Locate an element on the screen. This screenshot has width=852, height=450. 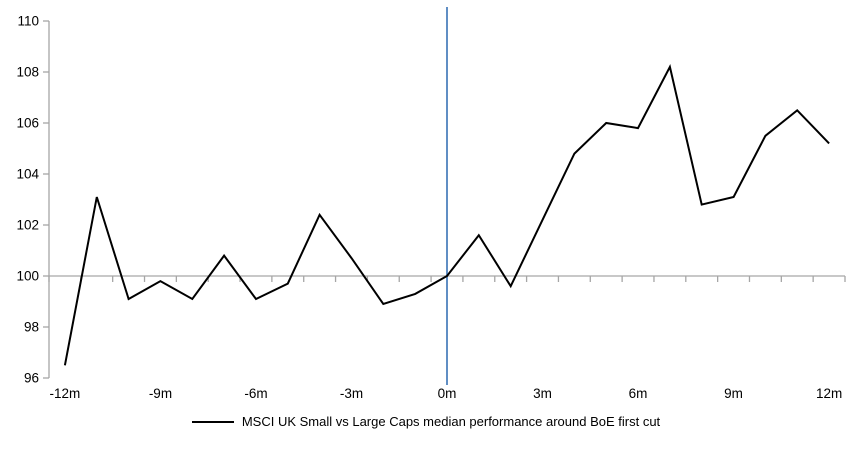
y-axis-tick-label: 98 is located at coordinates (31, 327).